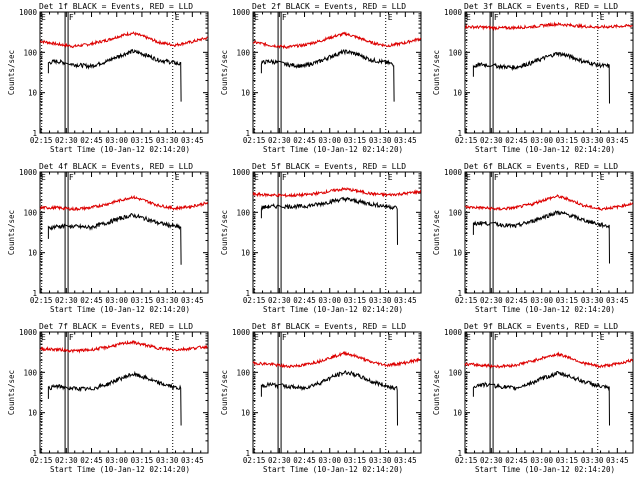 The image size is (640, 480). Describe the element at coordinates (116, 326) in the screenshot. I see `chart-title: Det 7f BLACK = Events, RED = LLD` at that location.